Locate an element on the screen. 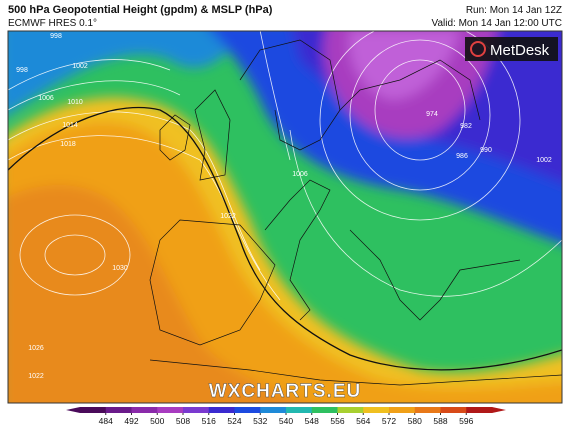  colorbar-tick-label: 588 is located at coordinates (440, 421).